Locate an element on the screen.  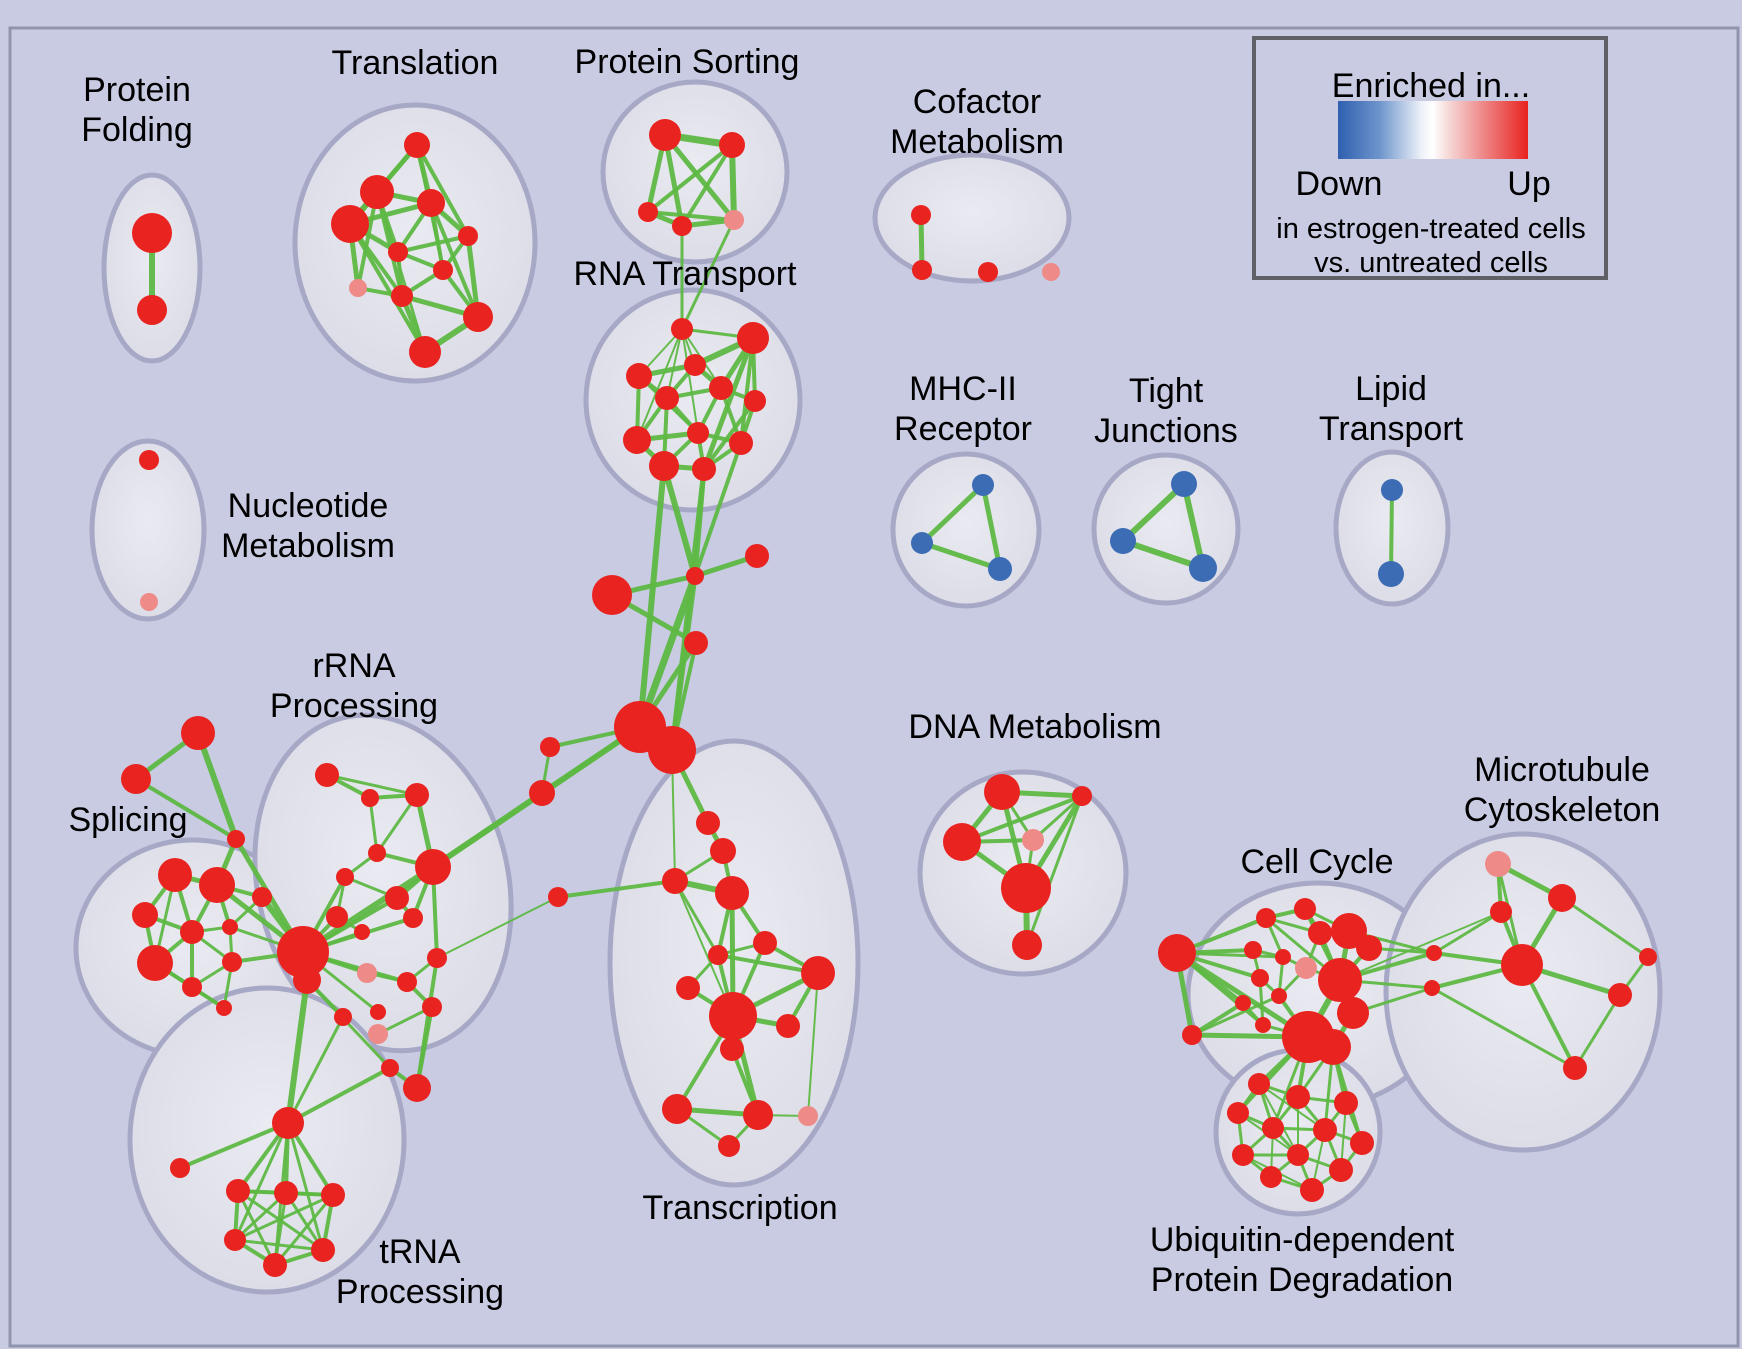
node-mc0 is located at coordinates (1434, 953).